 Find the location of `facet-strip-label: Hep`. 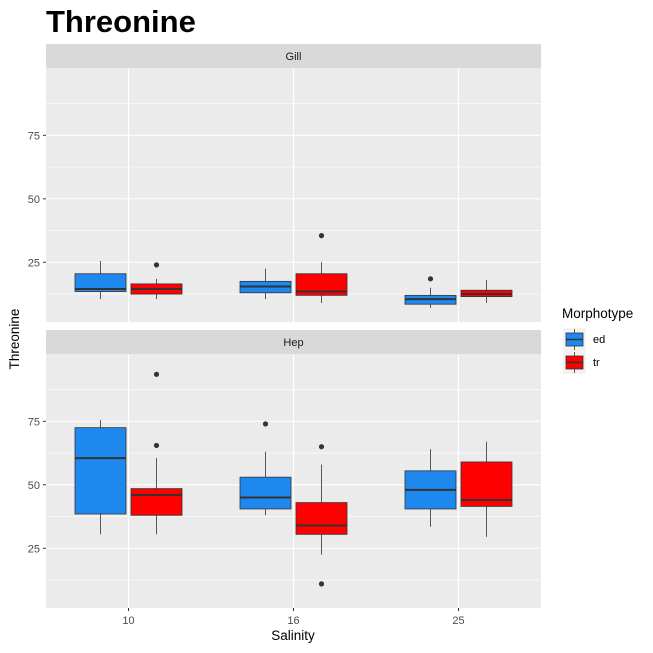

facet-strip-label: Hep is located at coordinates (293, 343).